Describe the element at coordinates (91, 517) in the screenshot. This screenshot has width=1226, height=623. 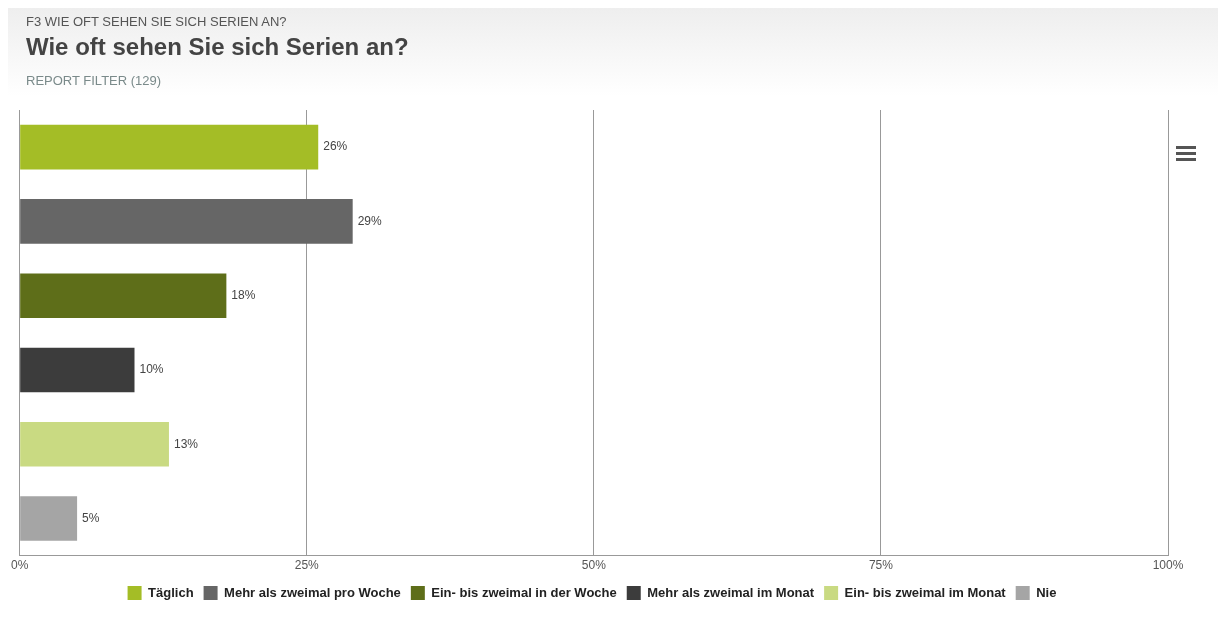
I see `data-label: 5%` at that location.